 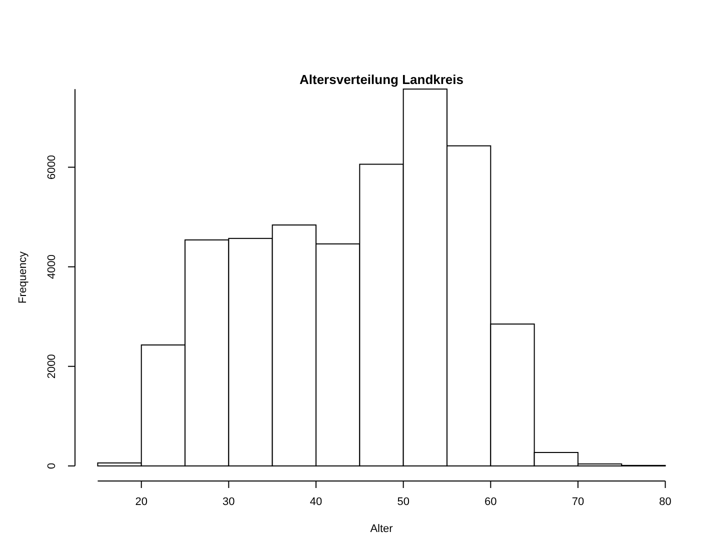 I want to click on x-tick-label: 50, so click(x=403, y=502).